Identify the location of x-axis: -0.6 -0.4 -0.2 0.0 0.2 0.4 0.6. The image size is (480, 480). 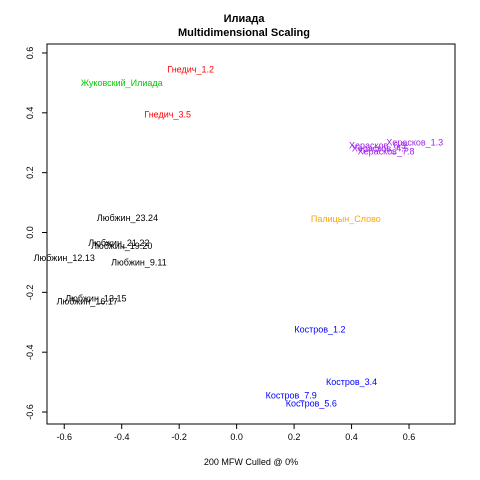
(235, 433).